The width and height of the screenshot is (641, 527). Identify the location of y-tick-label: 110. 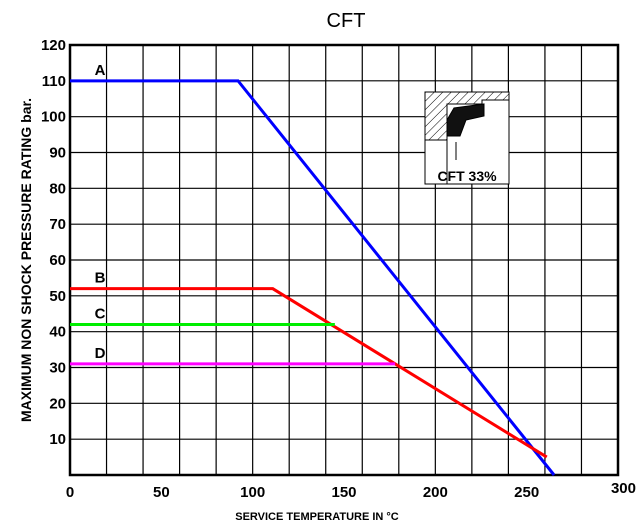
(54, 81).